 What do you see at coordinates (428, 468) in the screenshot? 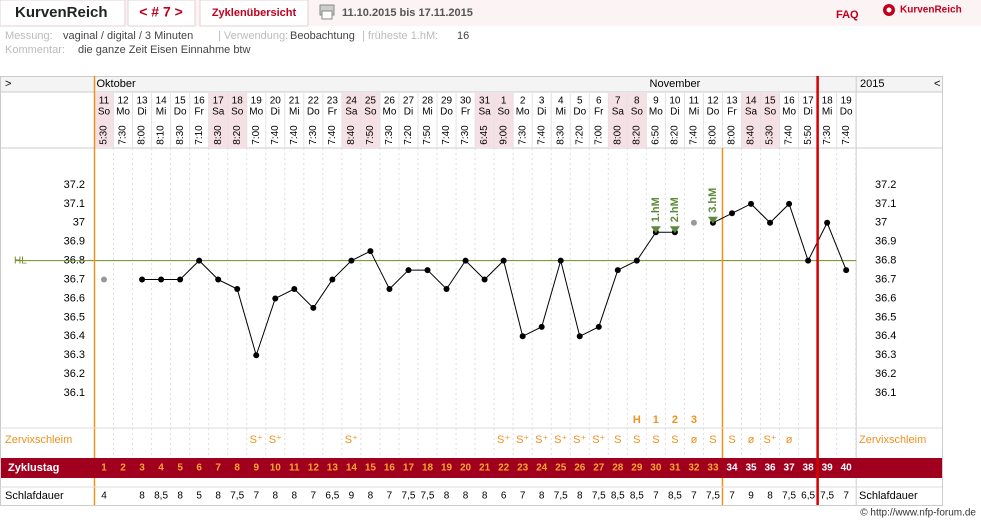
I see `cycle-day: 18` at bounding box center [428, 468].